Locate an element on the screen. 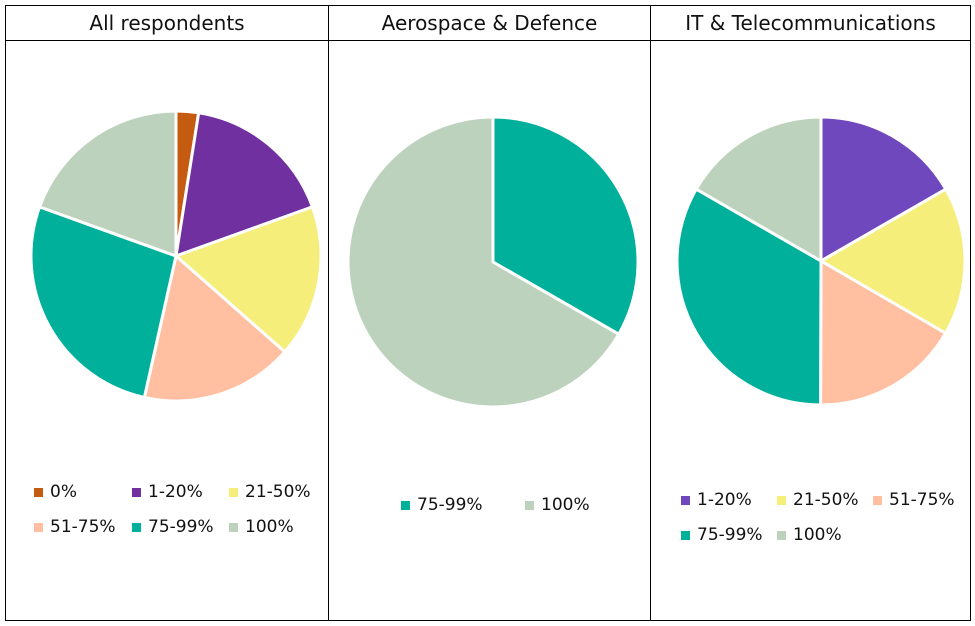 The image size is (975, 626). pie-chart-aerospace-defence is located at coordinates (493, 262).